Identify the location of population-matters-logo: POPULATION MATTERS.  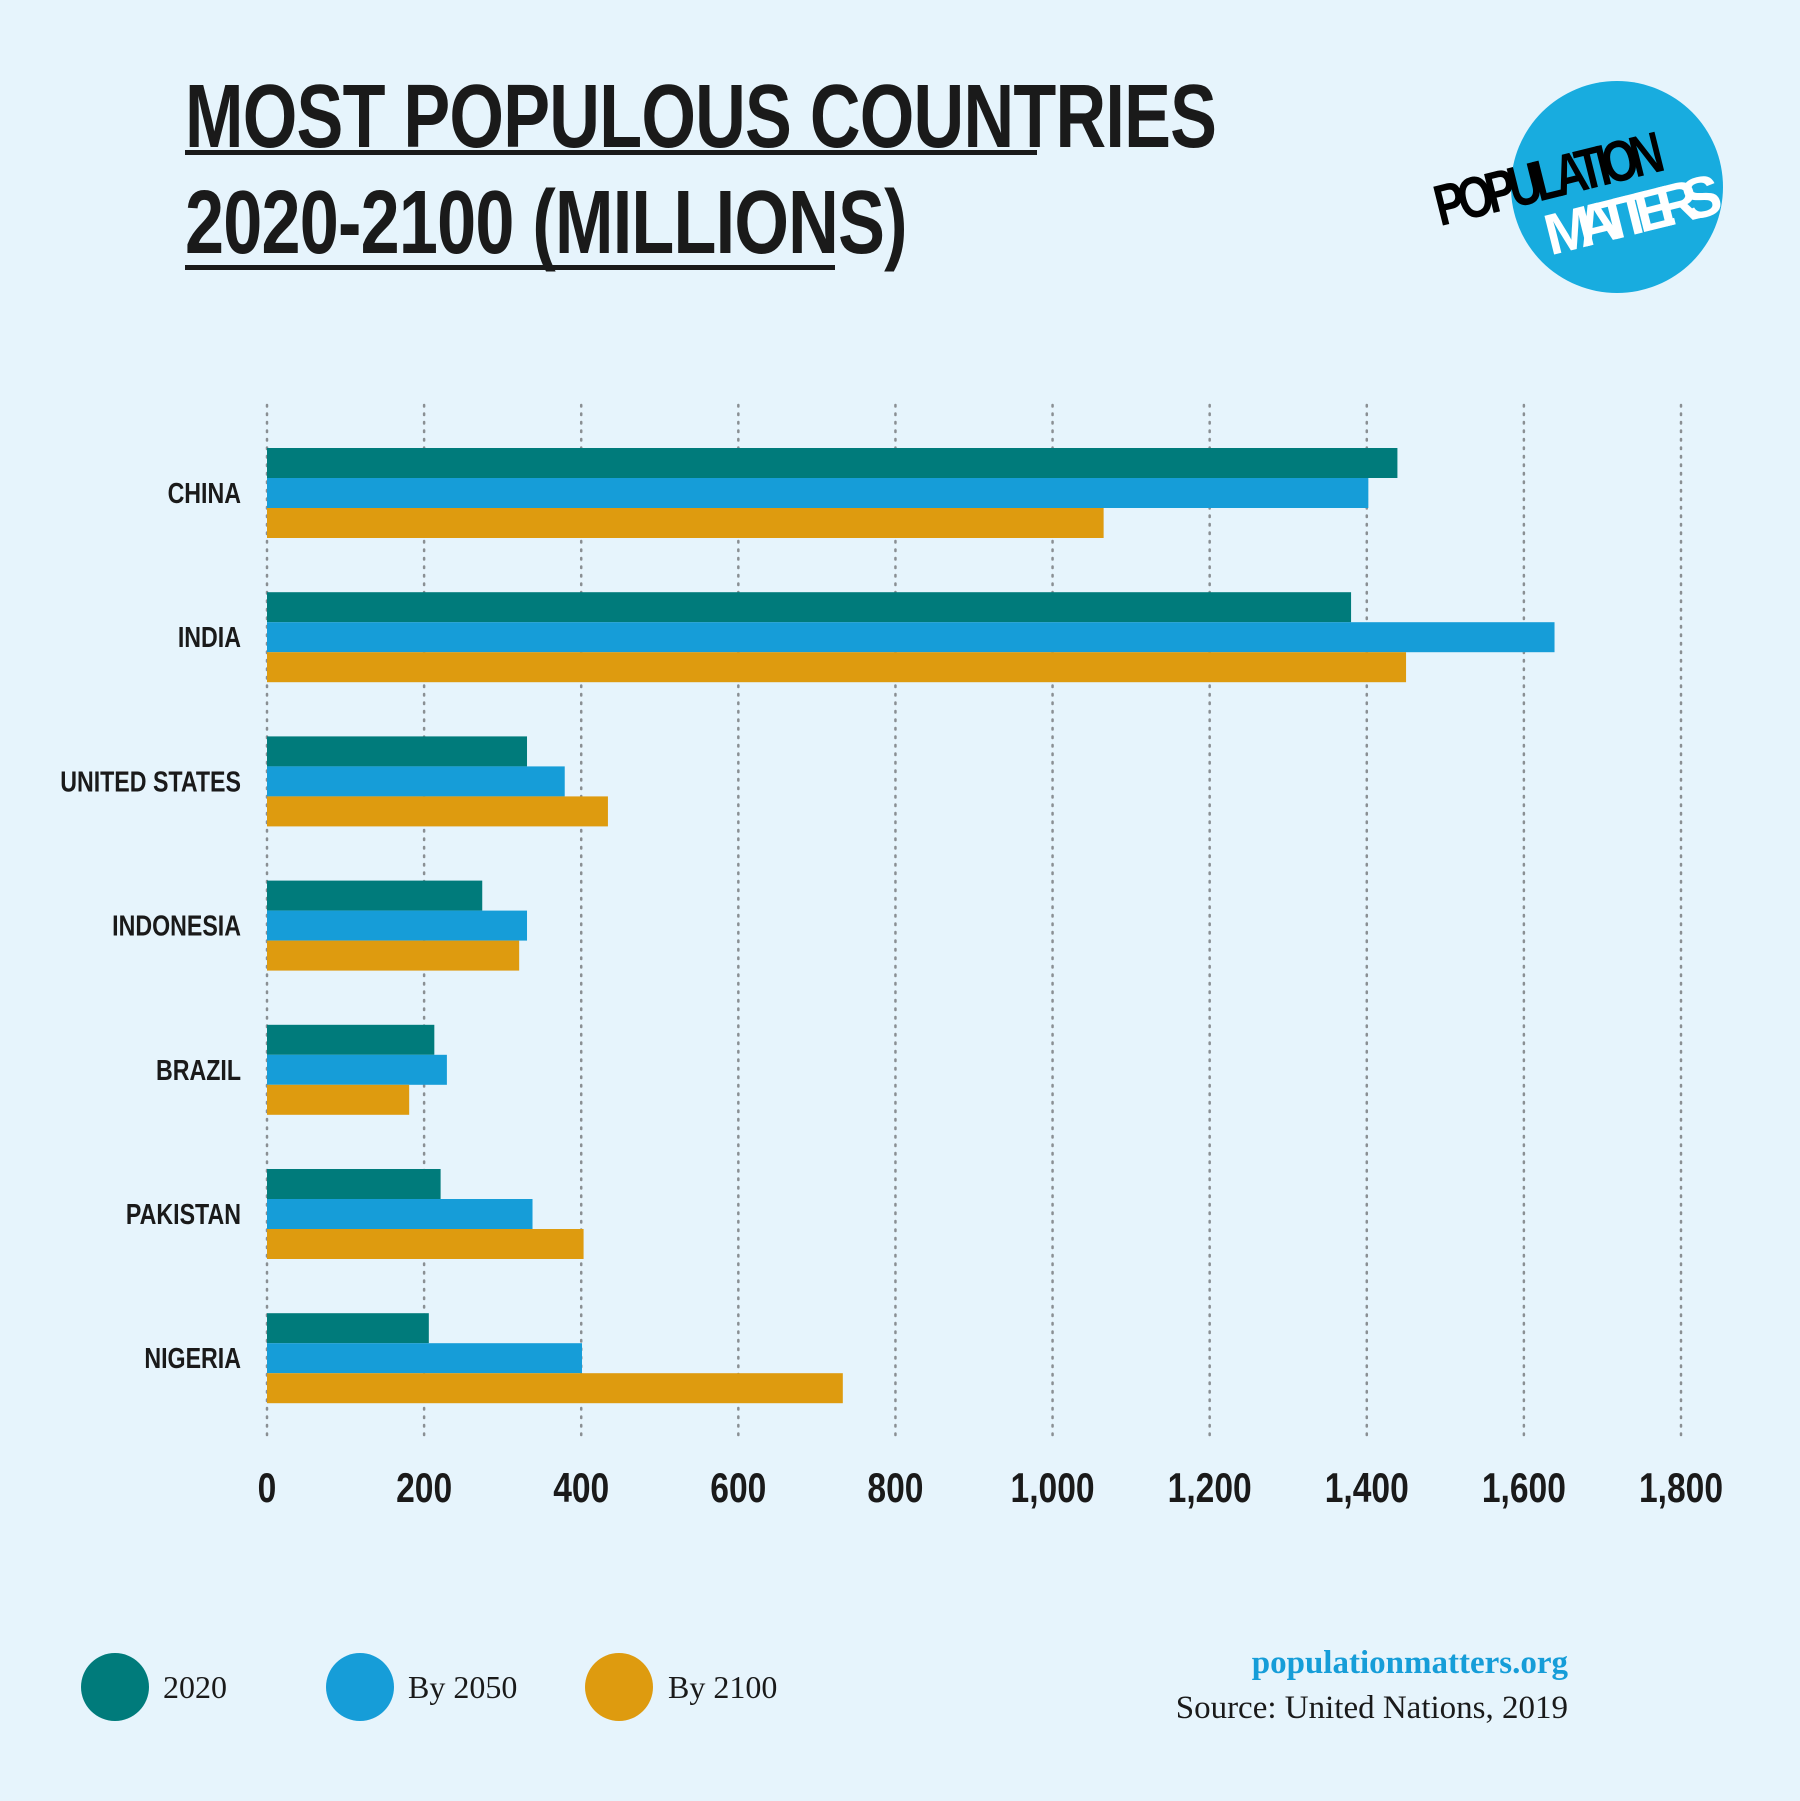
(1578, 187).